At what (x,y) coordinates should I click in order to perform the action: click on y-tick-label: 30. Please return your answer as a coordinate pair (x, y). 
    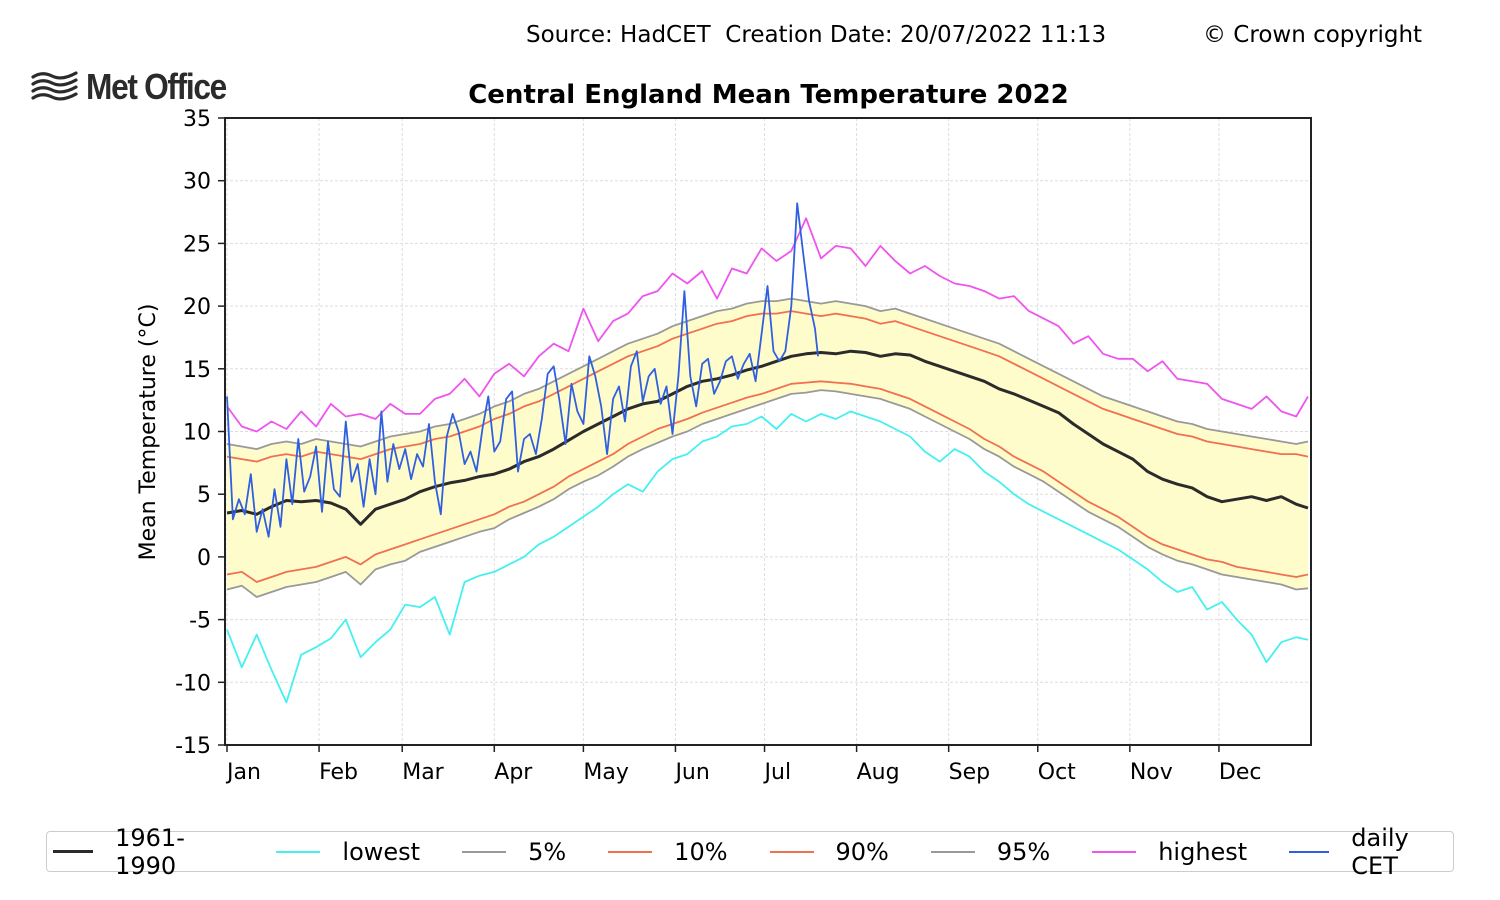
    Looking at the image, I should click on (197, 182).